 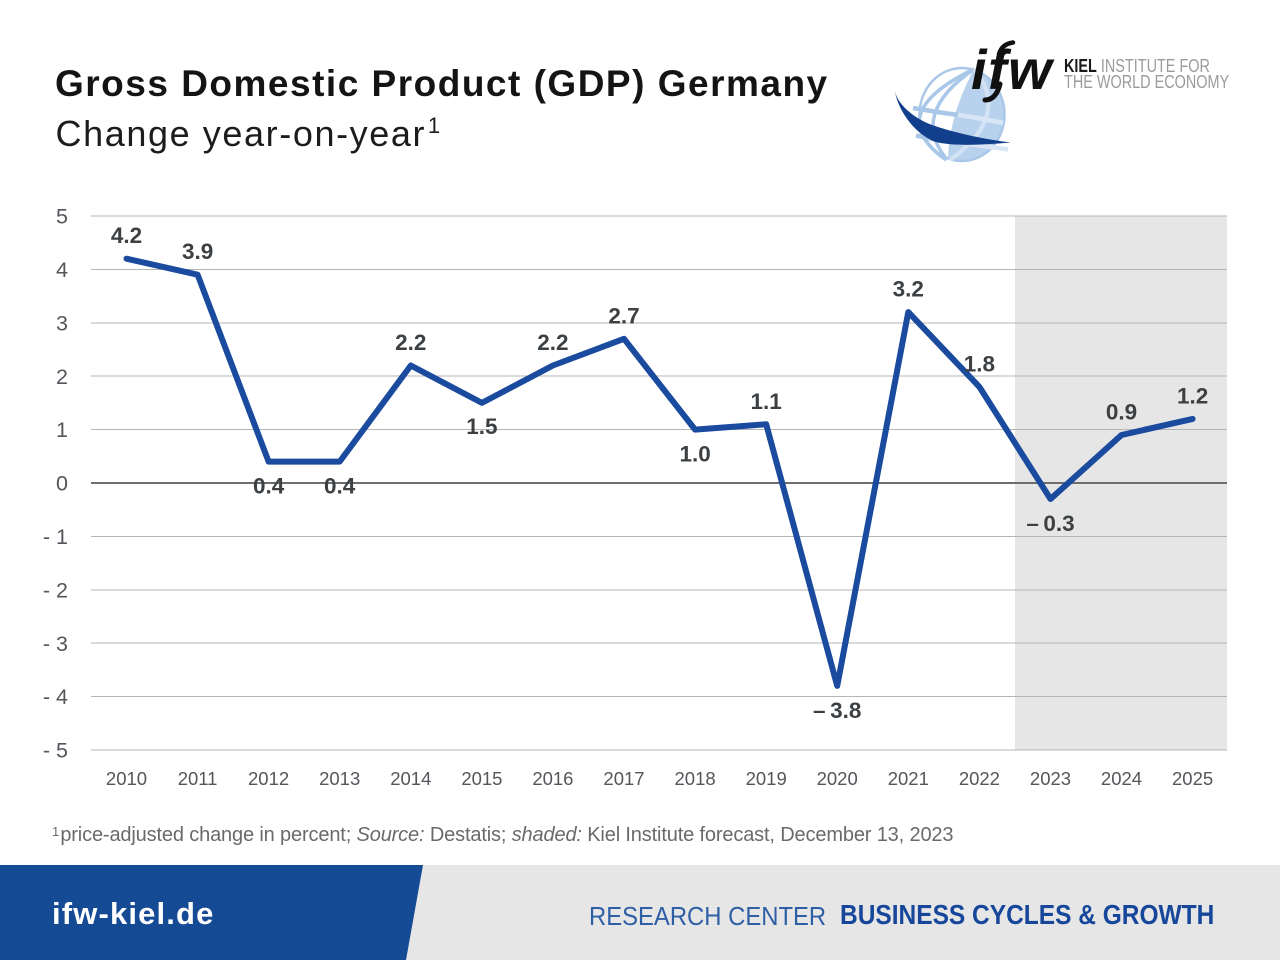 What do you see at coordinates (766, 778) in the screenshot?
I see `svg-text: 2019` at bounding box center [766, 778].